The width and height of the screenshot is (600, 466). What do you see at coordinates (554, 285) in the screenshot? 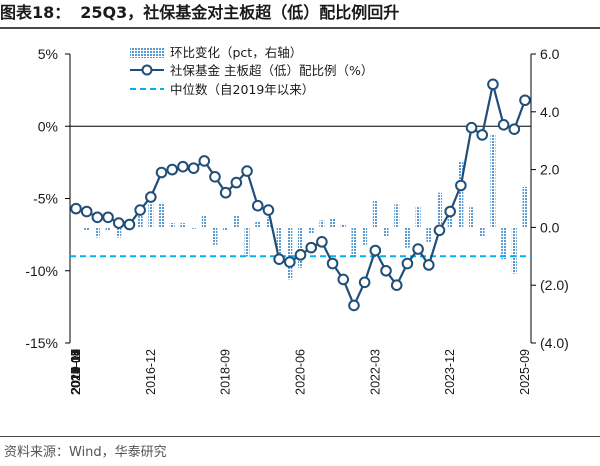
I see `right-tick-label: (2.0)` at bounding box center [554, 285].